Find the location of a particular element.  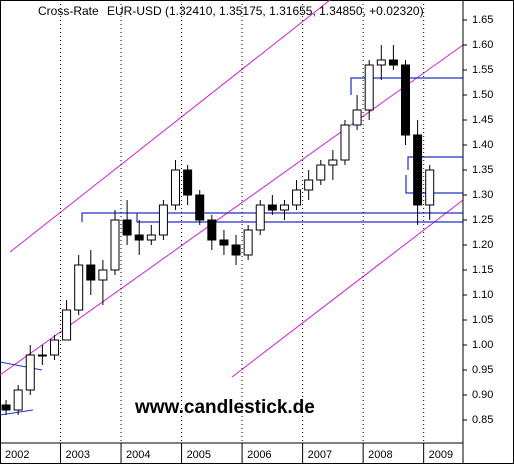

chart-title: Cross-Rate is located at coordinates (68, 11).